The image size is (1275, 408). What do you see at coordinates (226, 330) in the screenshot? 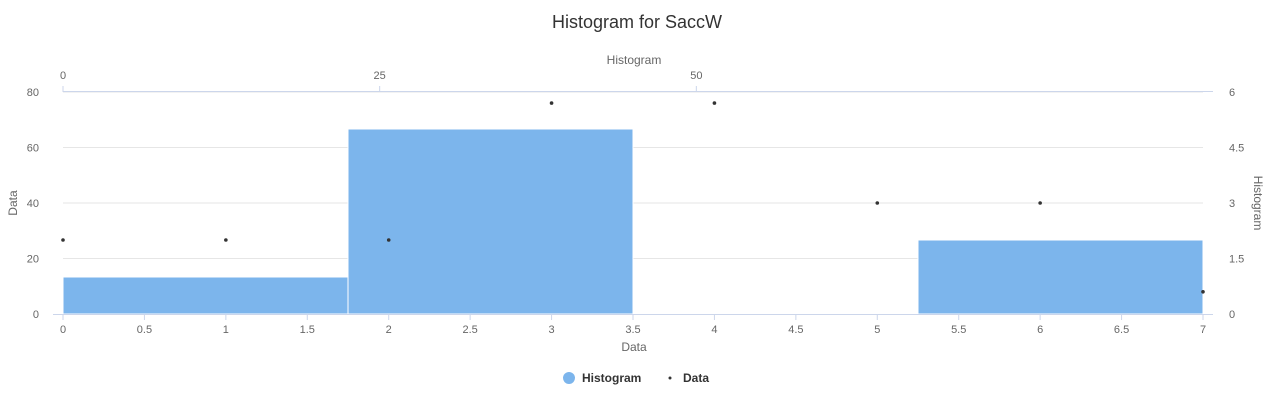
I see `x-tick-label: 1` at bounding box center [226, 330].